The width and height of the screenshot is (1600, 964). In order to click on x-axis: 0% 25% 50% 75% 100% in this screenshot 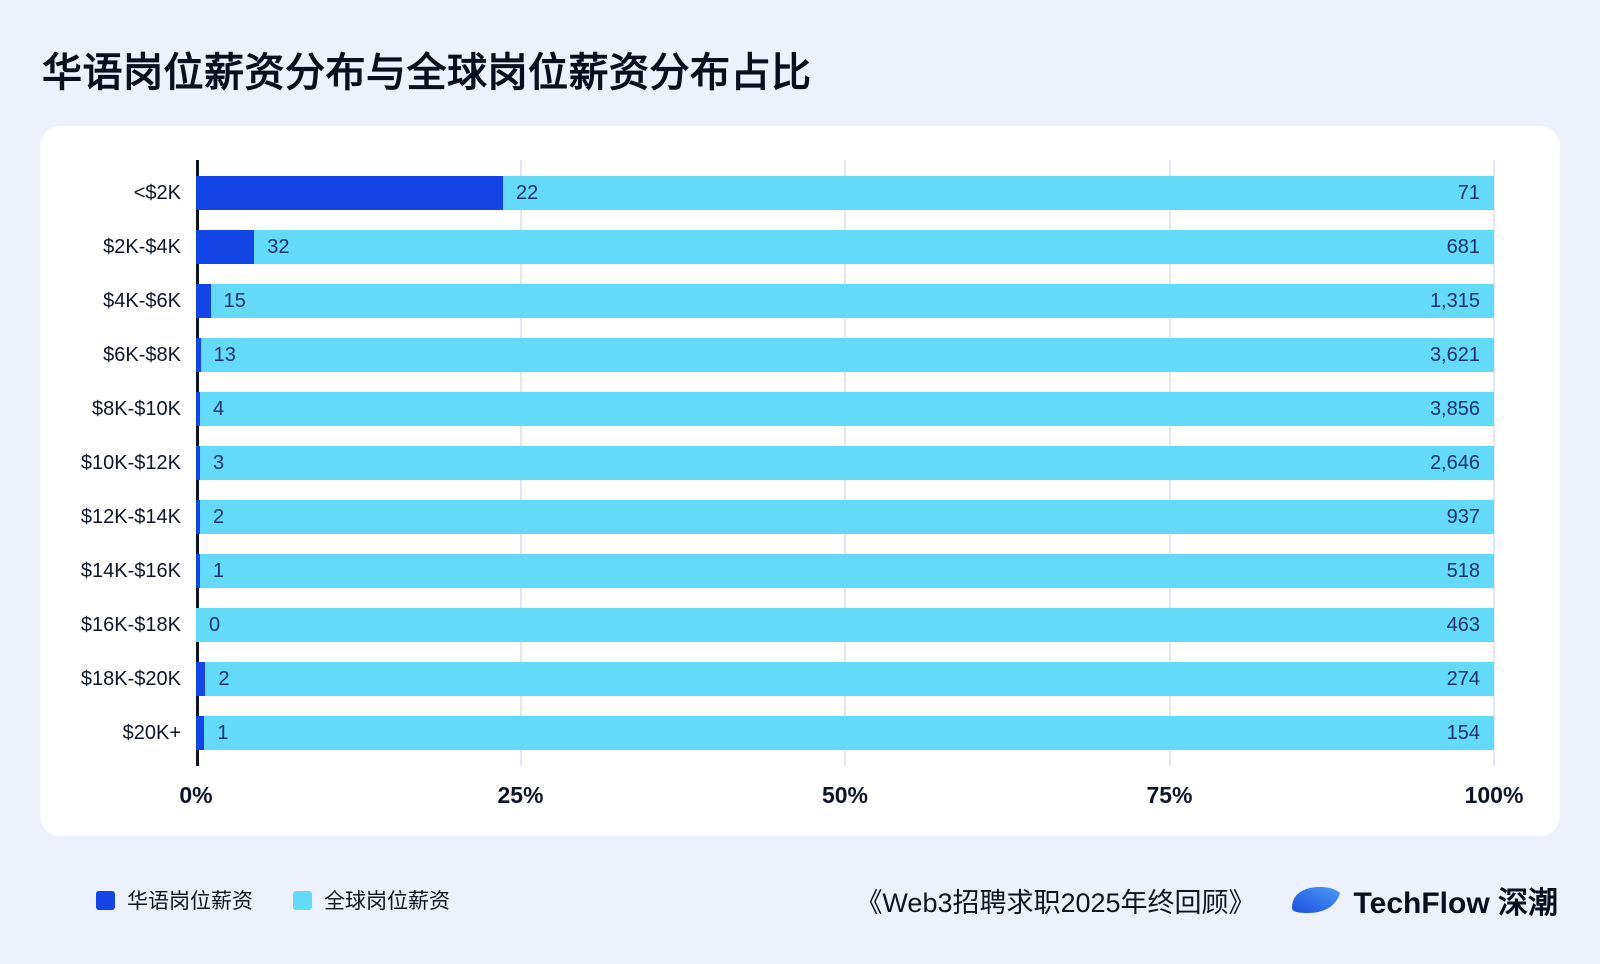, I will do `click(795, 797)`.